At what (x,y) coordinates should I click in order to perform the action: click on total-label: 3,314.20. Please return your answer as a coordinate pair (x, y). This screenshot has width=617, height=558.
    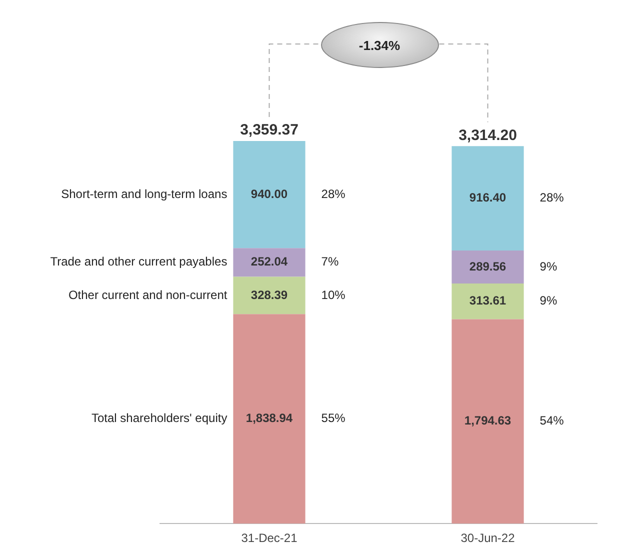
    Looking at the image, I should click on (487, 135).